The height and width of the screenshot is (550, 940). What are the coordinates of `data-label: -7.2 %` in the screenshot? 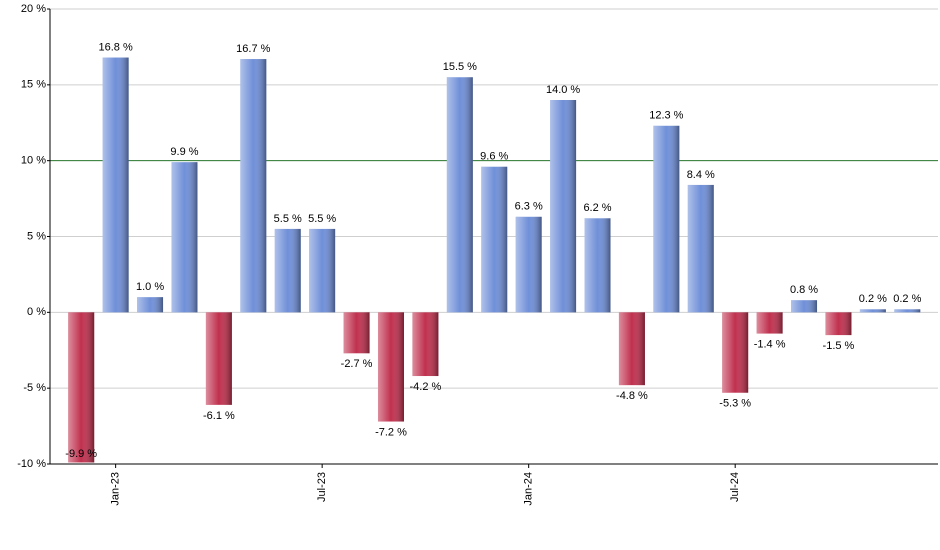 It's located at (391, 432).